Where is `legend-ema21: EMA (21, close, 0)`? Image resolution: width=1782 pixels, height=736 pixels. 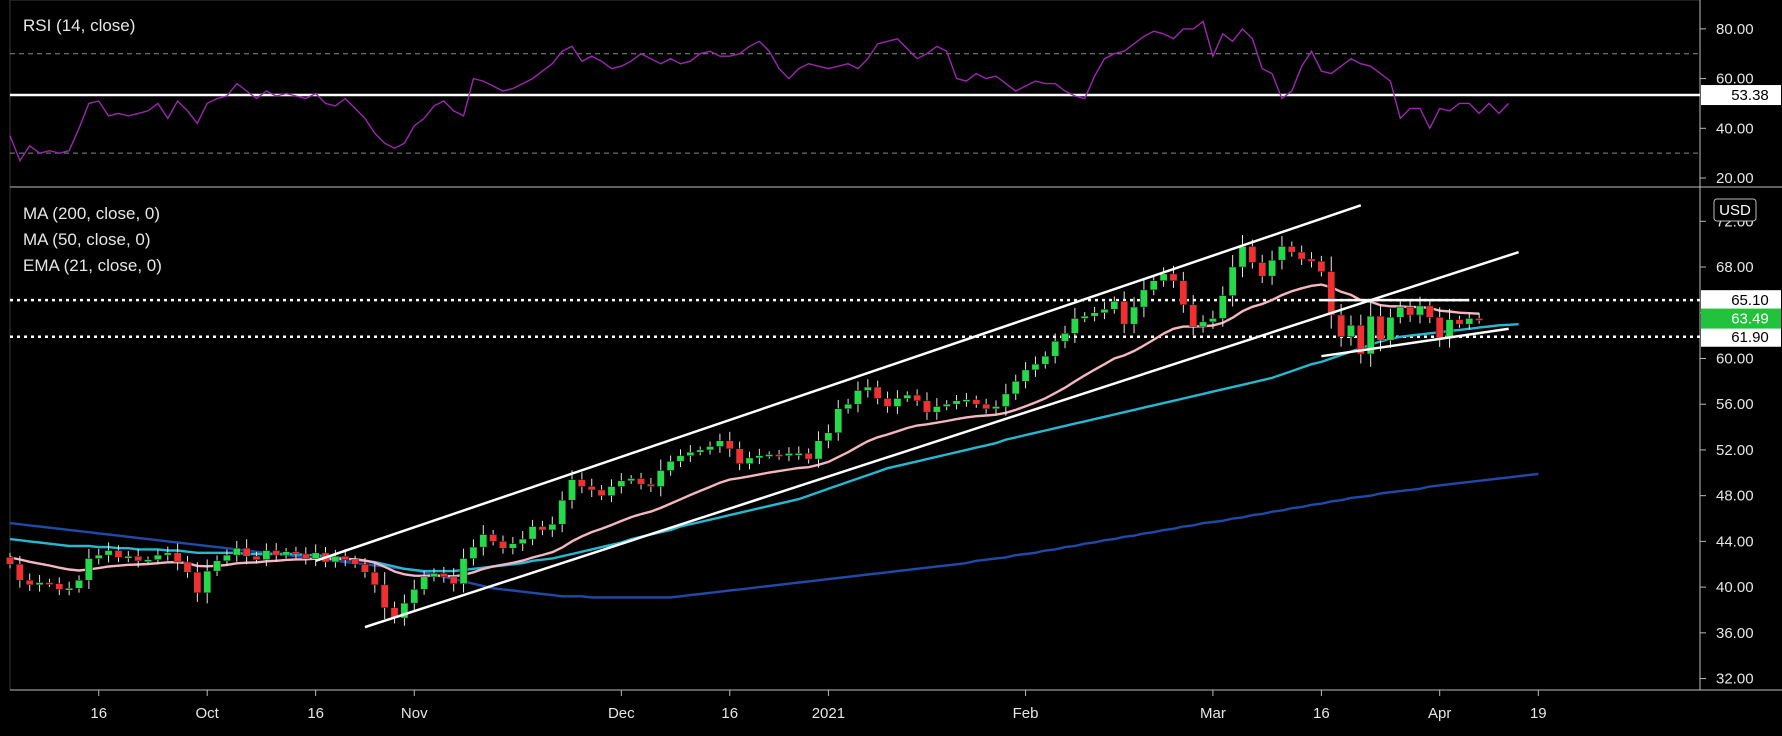 legend-ema21: EMA (21, close, 0) is located at coordinates (92, 265).